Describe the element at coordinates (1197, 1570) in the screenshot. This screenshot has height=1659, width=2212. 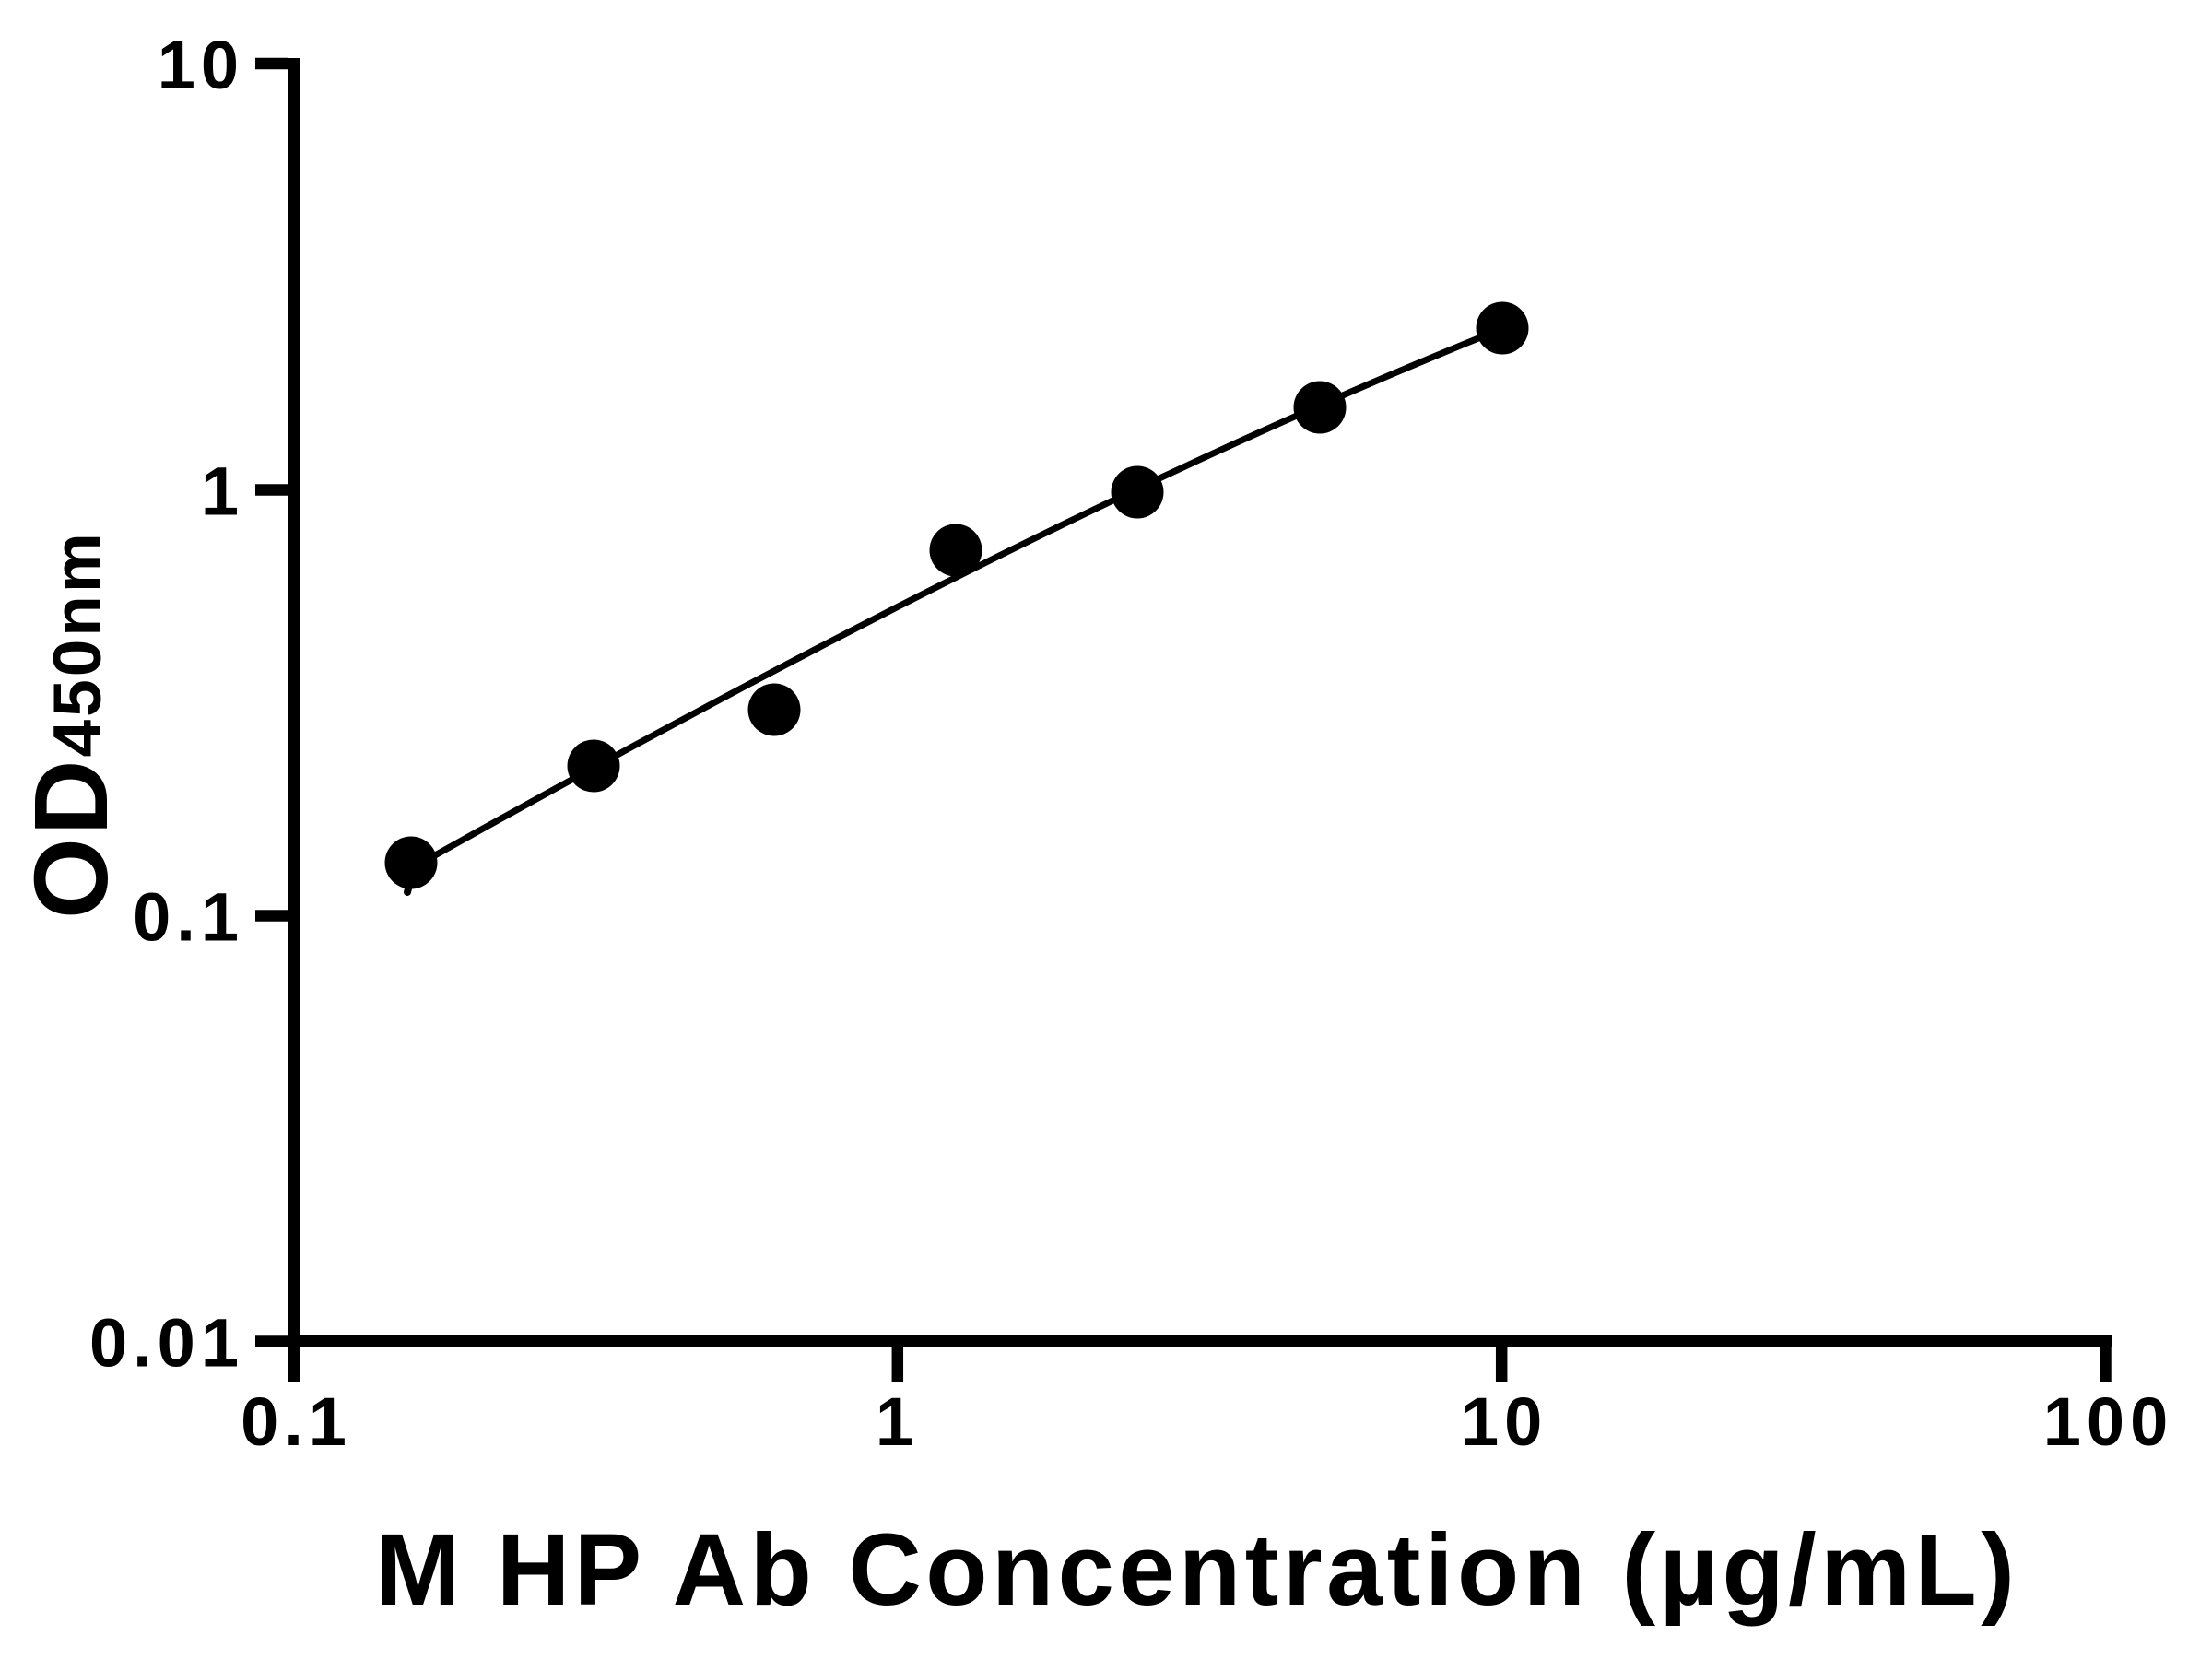
I see `svg-text: M HP Ab Concentration (µg/mL)` at that location.